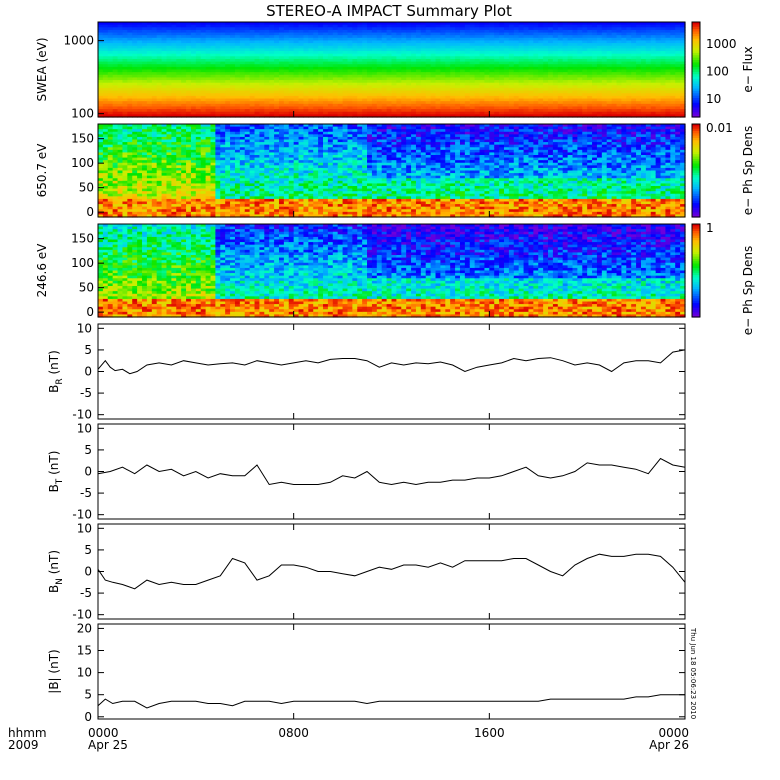 This screenshot has width=780, height=780. I want to click on colorbar-tick-label: 10, so click(713, 99).